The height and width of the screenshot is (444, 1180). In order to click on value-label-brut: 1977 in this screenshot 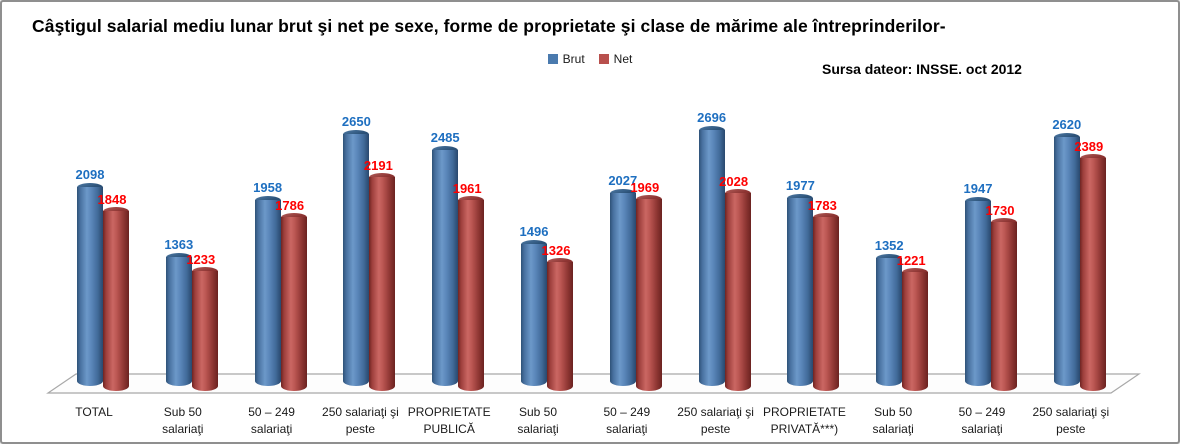, I will do `click(800, 186)`.